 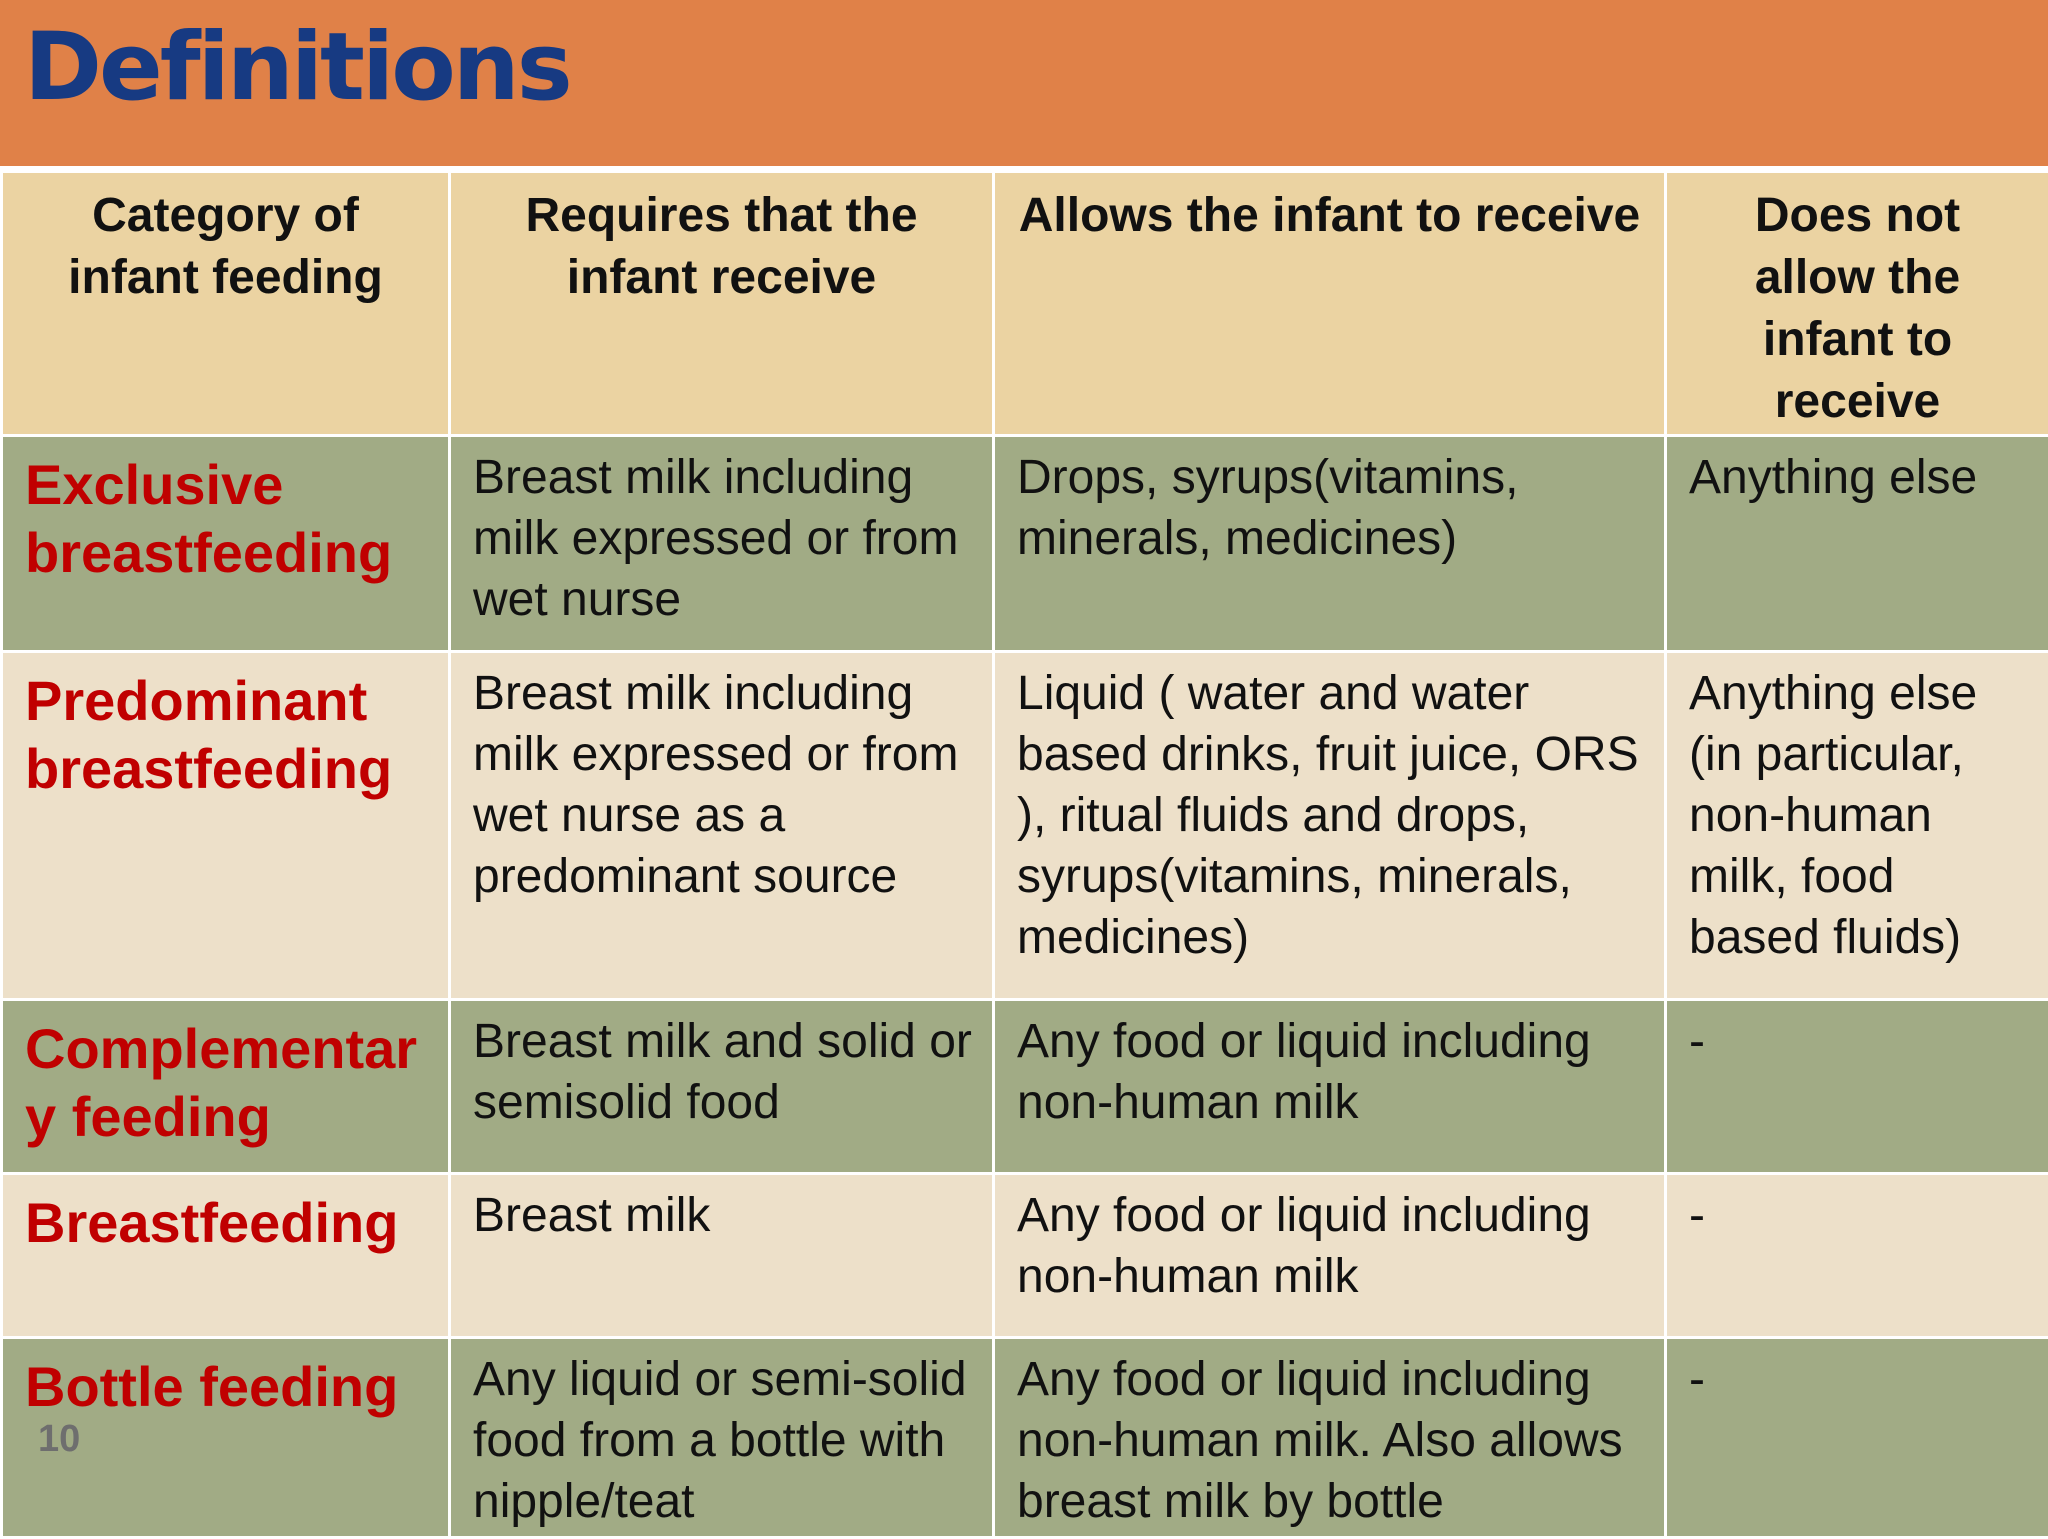 What do you see at coordinates (1857, 544) in the screenshot?
I see `row-not-allowed: Anything else` at bounding box center [1857, 544].